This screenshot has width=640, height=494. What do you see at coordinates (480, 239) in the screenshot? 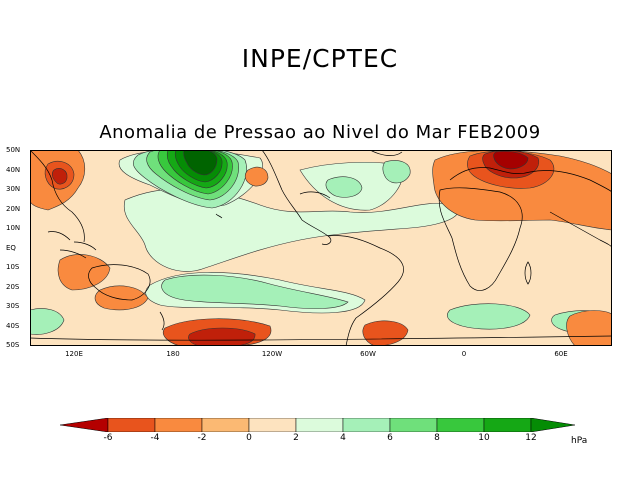
I see `coastline-africa` at bounding box center [480, 239].